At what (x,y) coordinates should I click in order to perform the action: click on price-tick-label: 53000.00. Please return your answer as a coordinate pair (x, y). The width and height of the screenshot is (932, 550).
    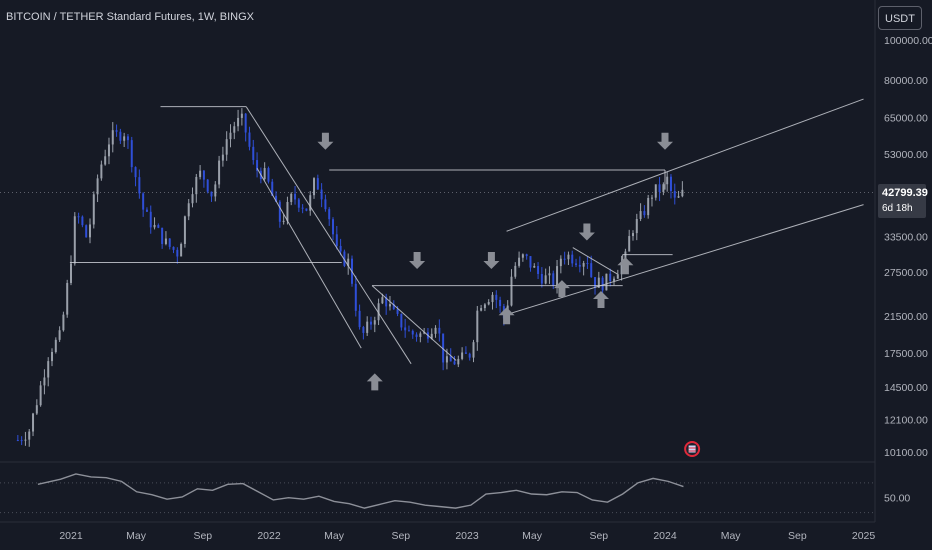
    Looking at the image, I should click on (906, 155).